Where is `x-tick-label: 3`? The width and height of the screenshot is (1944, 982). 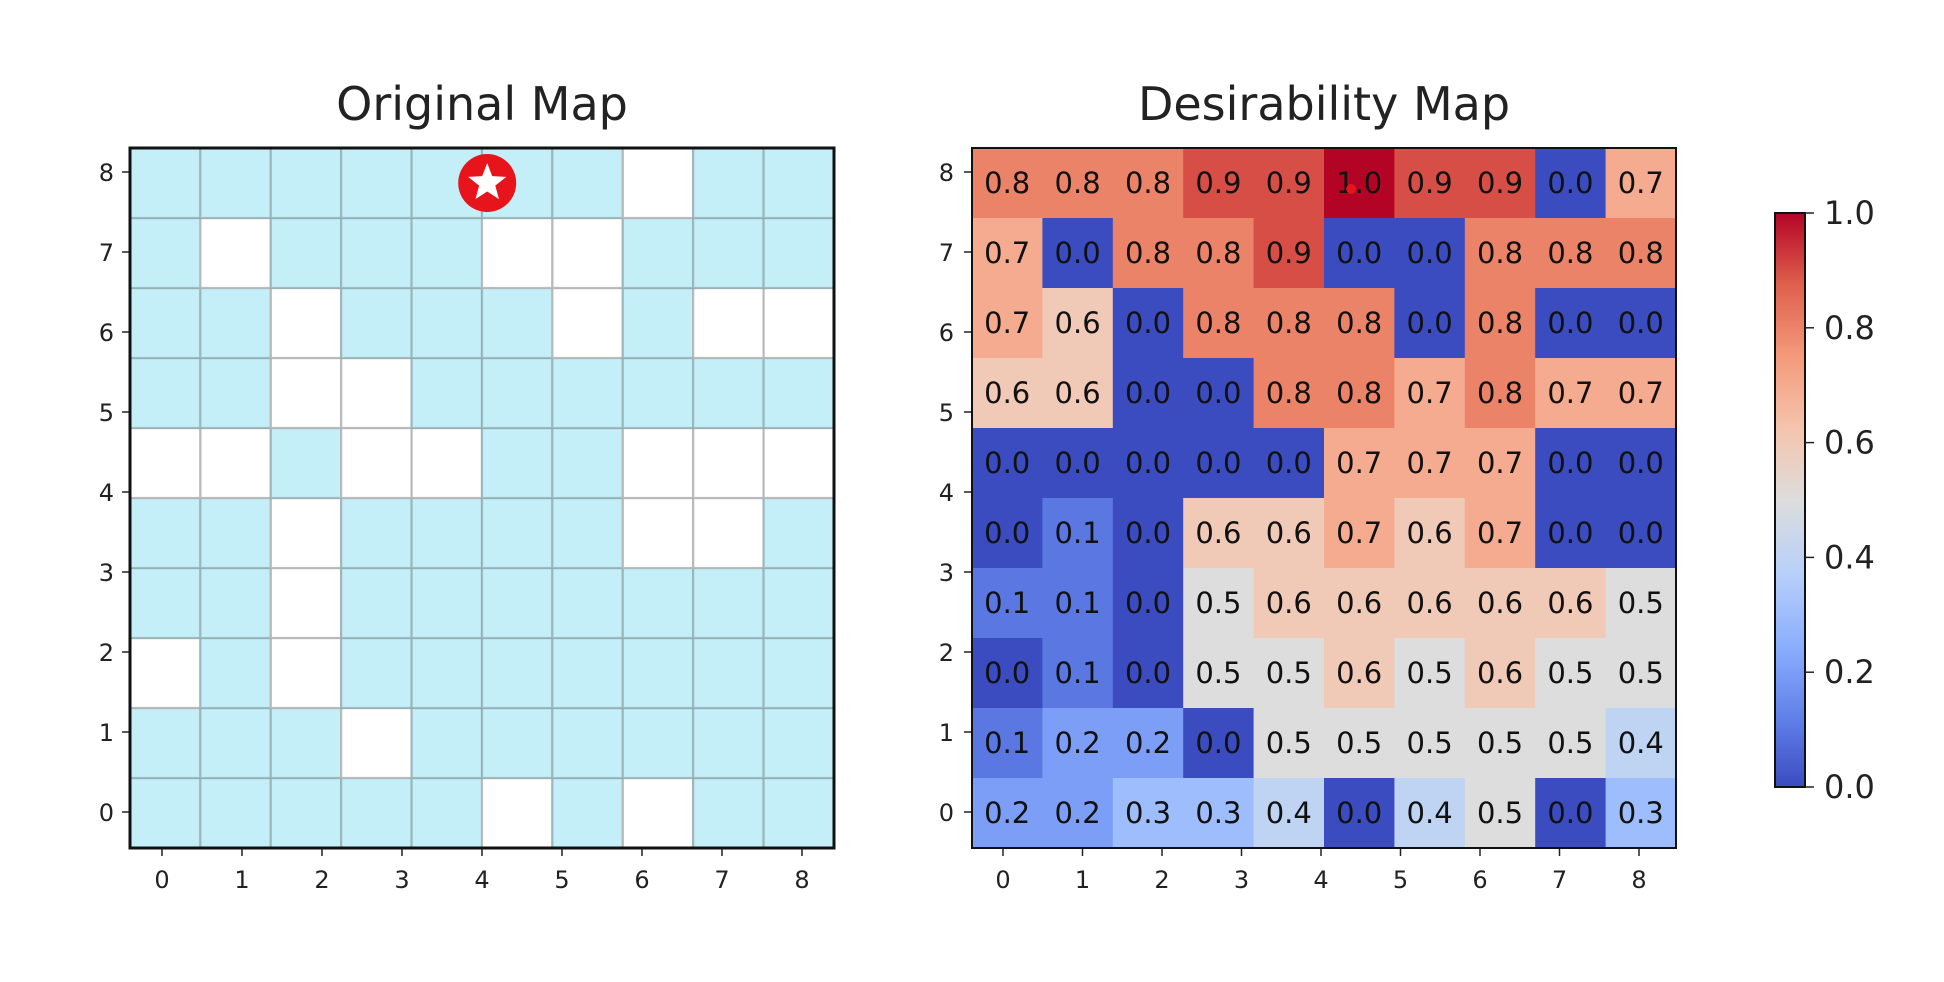 x-tick-label: 3 is located at coordinates (1241, 880).